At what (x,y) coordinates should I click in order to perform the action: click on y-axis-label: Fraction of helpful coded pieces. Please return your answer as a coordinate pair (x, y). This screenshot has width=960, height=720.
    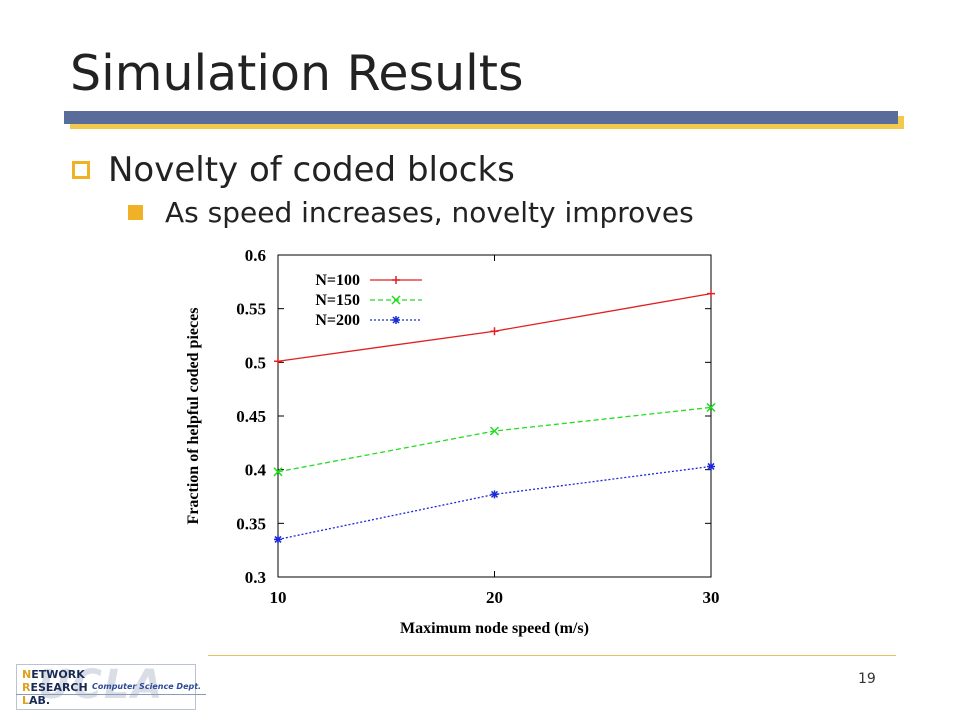
    Looking at the image, I should click on (193, 416).